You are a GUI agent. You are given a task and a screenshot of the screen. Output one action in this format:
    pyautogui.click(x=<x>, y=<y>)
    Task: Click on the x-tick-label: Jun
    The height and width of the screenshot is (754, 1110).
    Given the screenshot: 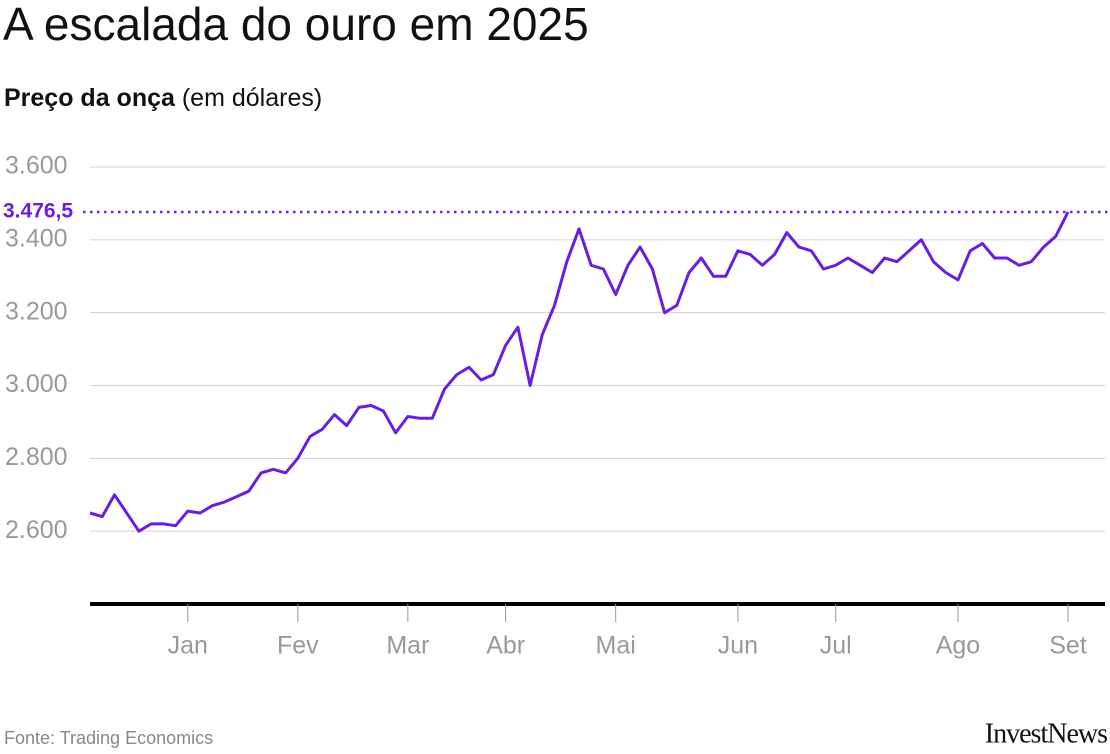 What is the action you would take?
    pyautogui.click(x=738, y=646)
    